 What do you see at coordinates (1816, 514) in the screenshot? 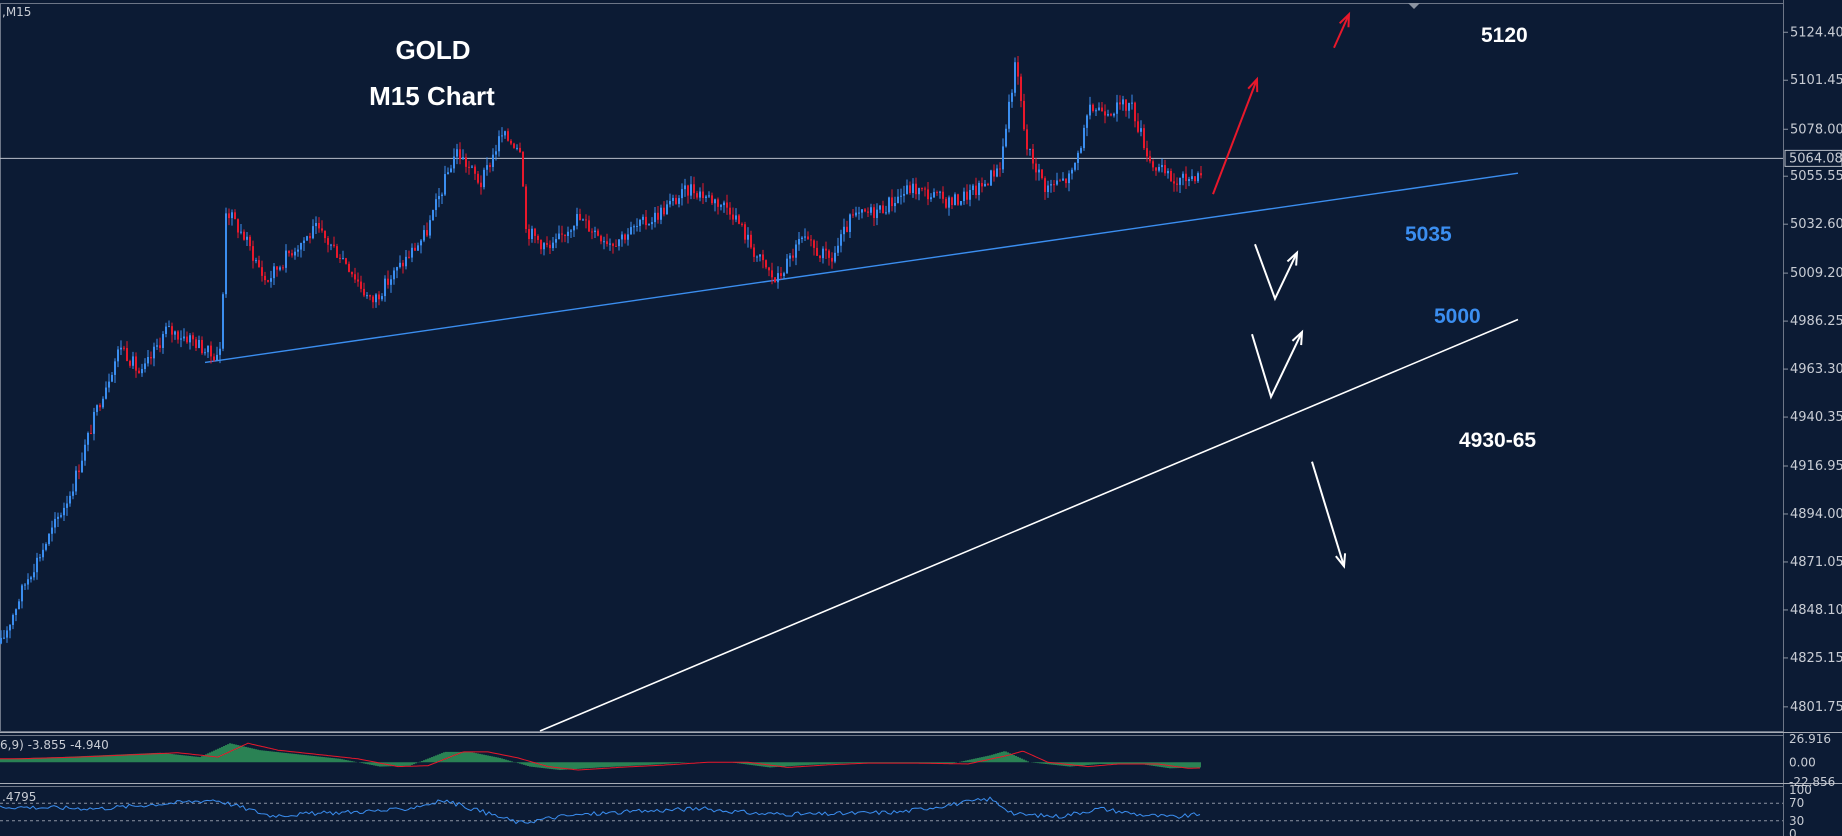
I see `price-tick-label: 4894.00` at bounding box center [1816, 514].